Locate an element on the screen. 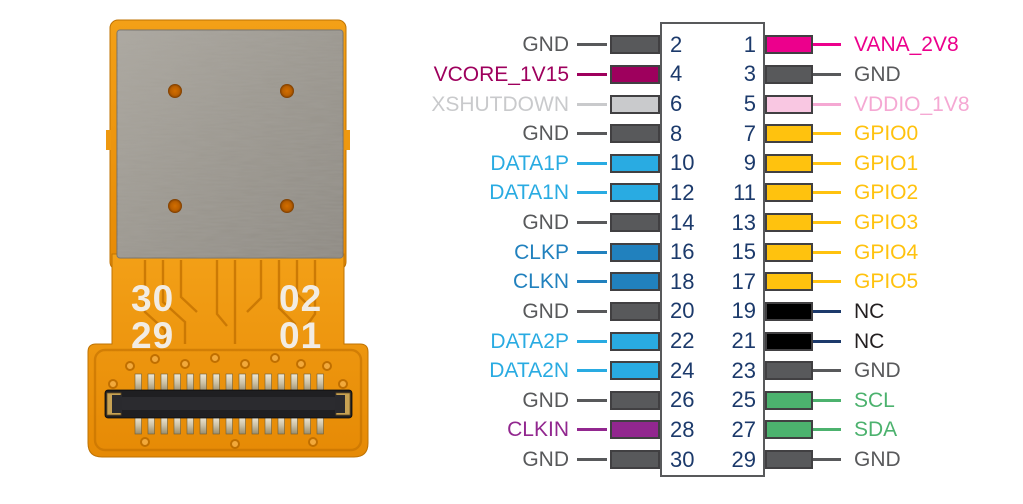  pin-row: DATA1N 12 11 GPIO2 is located at coordinates (726, 193).